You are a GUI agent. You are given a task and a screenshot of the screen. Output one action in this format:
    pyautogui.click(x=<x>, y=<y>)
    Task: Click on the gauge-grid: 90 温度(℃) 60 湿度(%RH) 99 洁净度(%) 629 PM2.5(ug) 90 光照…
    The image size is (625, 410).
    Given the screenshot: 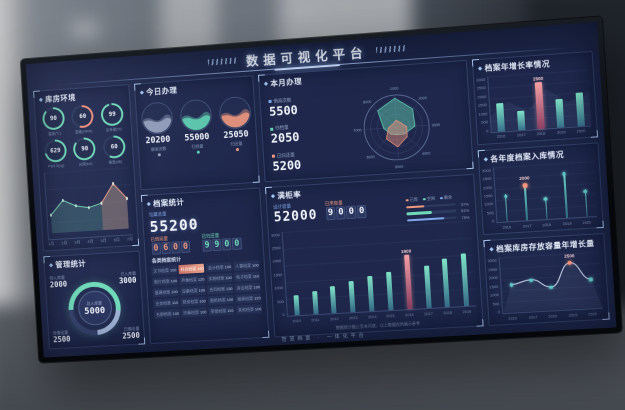 What is the action you would take?
    pyautogui.click(x=84, y=136)
    